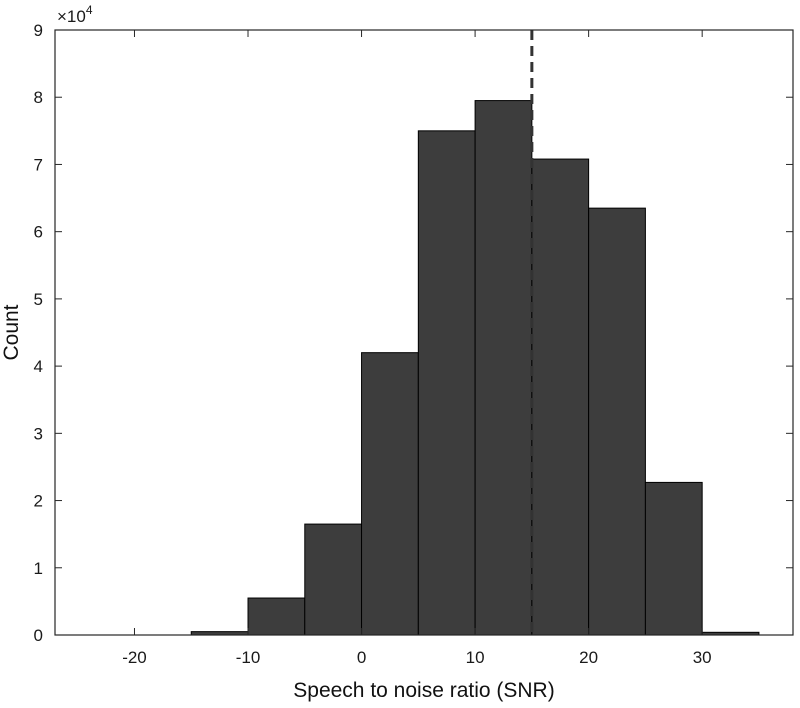 This screenshot has width=800, height=708. Describe the element at coordinates (38, 501) in the screenshot. I see `y-tick-label: 2` at that location.